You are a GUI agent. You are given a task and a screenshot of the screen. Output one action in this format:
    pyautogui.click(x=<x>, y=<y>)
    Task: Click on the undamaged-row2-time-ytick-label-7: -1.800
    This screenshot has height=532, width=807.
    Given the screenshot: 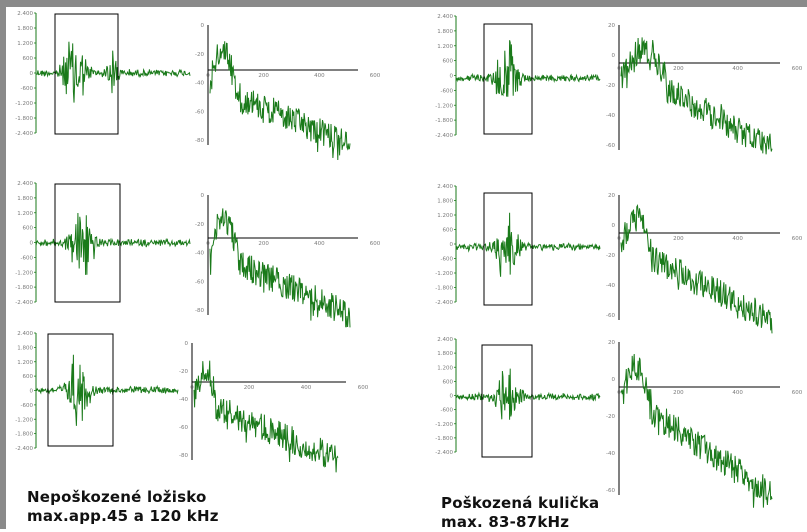 What is the action you would take?
    pyautogui.click(x=24, y=288)
    